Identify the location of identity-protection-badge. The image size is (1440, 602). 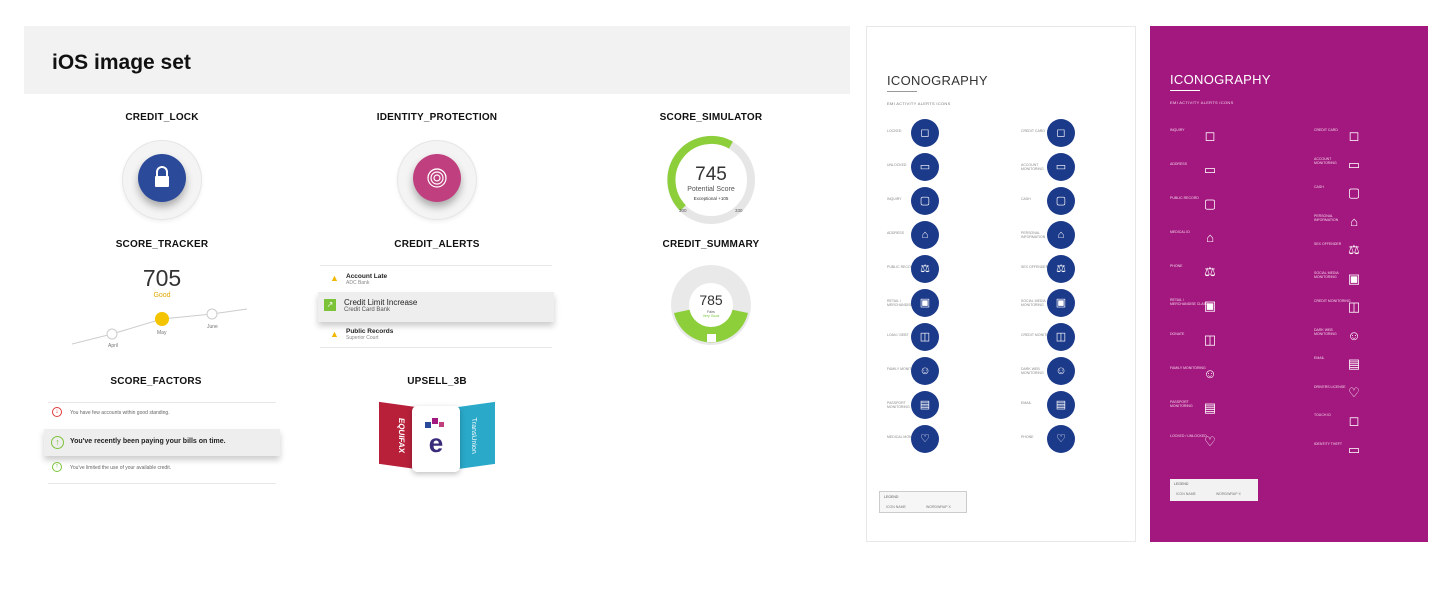
(437, 180).